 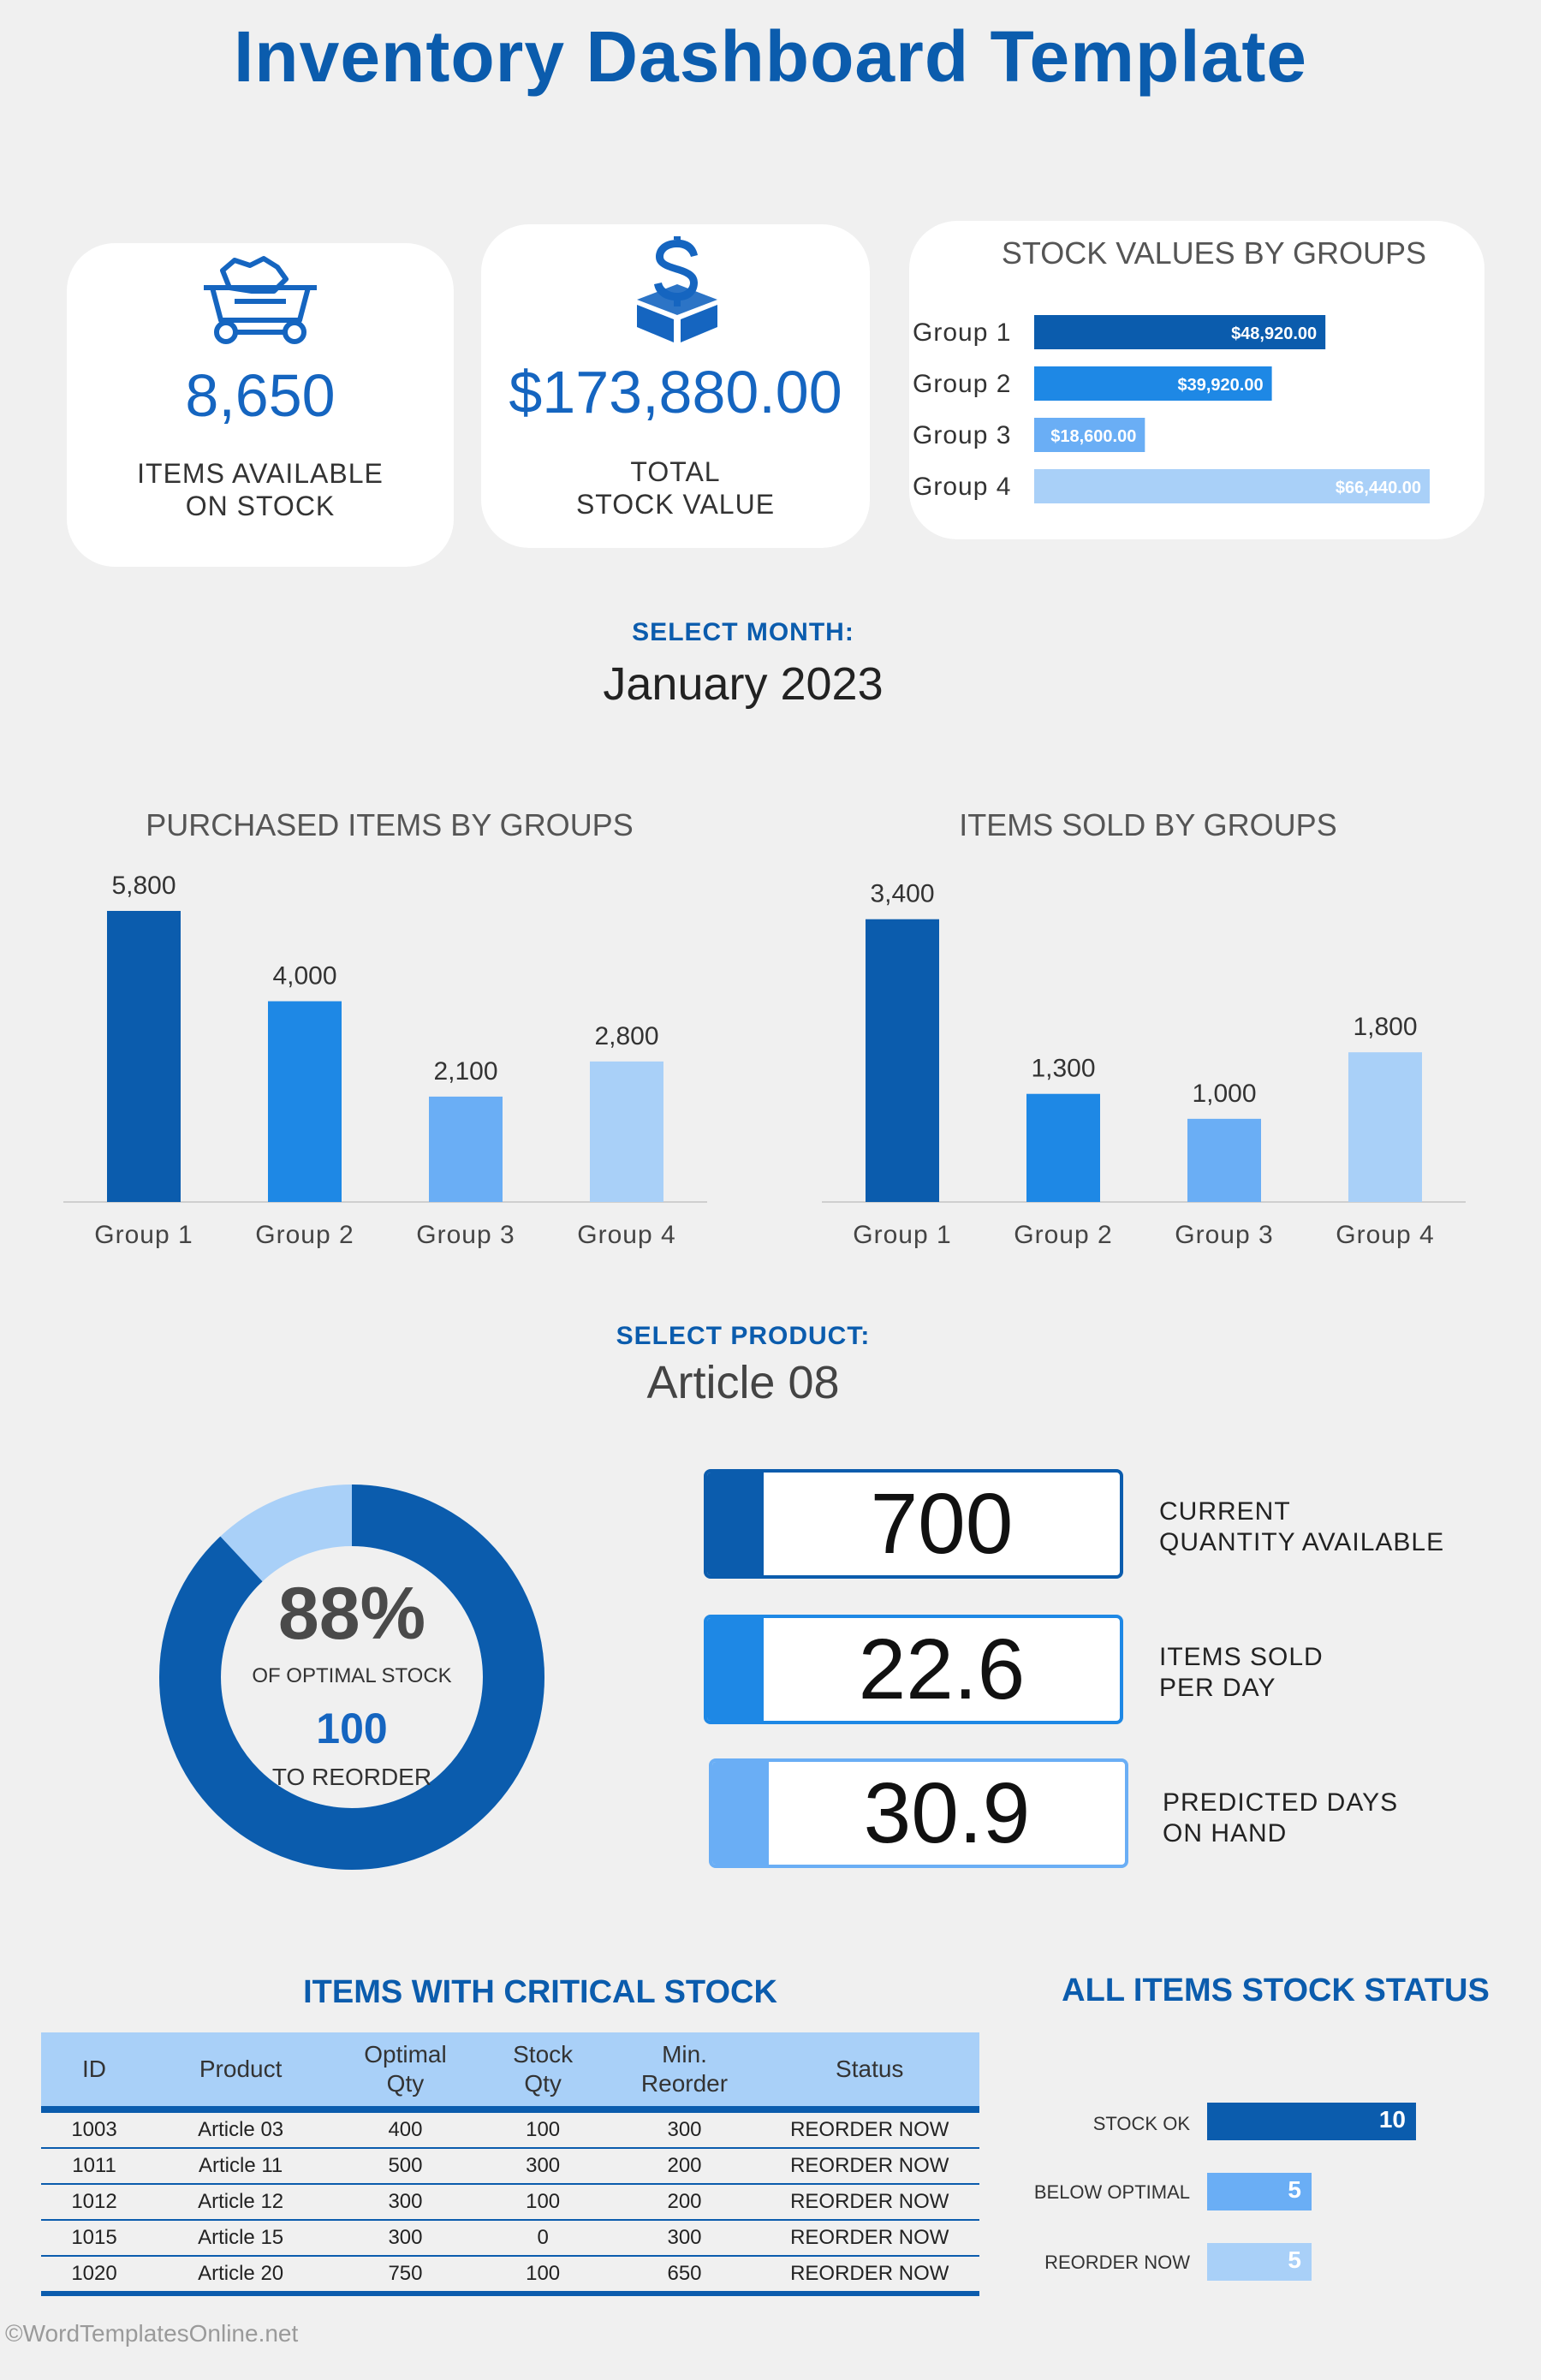 I want to click on status-value-stock-ok: 10, so click(x=1392, y=2119).